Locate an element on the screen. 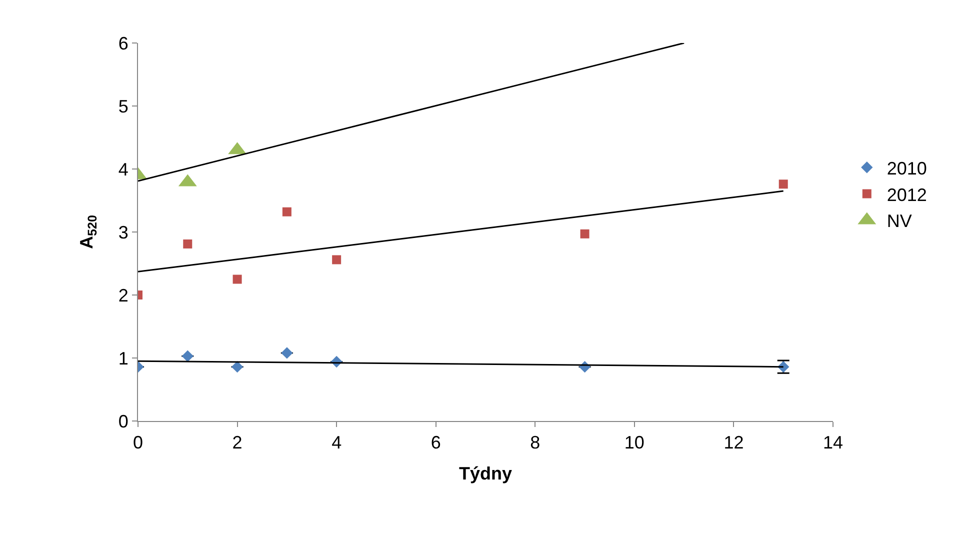  y-tick-label: 2 is located at coordinates (123, 295).